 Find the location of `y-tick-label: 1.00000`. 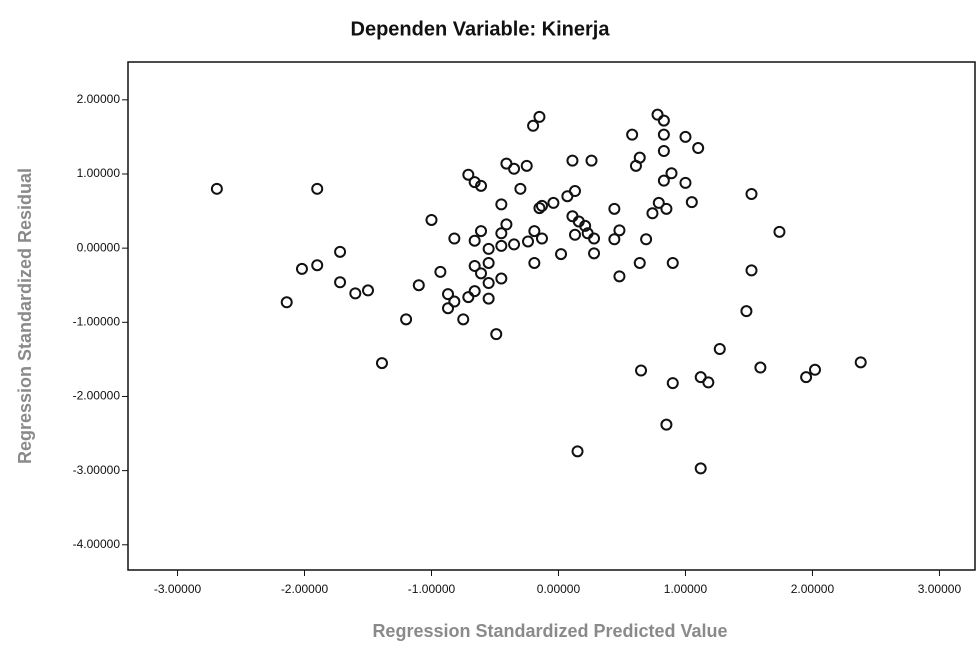

y-tick-label: 1.00000 is located at coordinates (99, 173).